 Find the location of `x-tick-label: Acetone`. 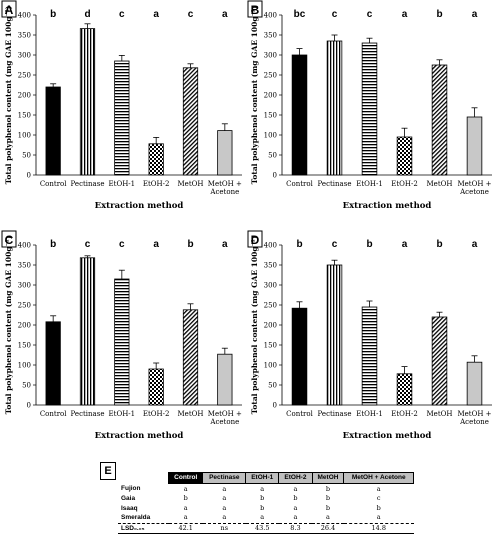

x-tick-label: Acetone is located at coordinates (474, 422).